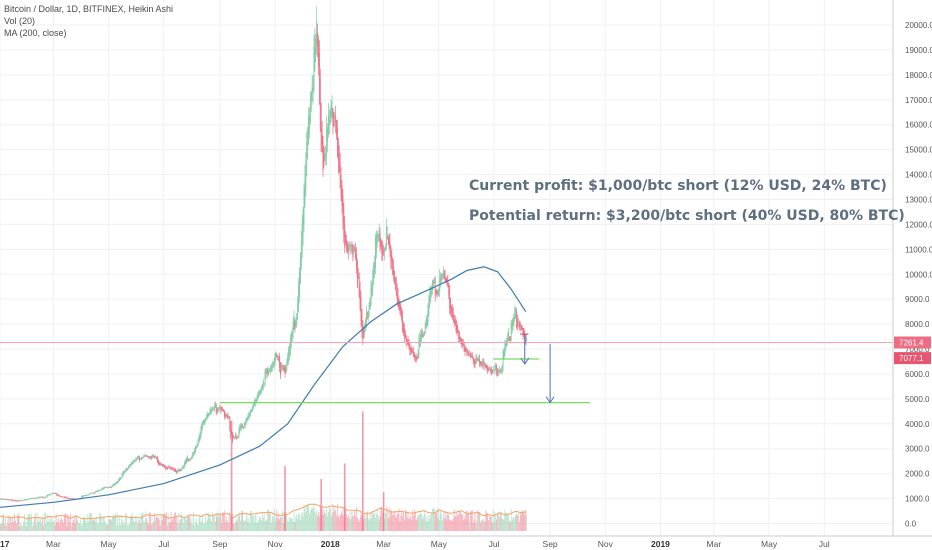 The height and width of the screenshot is (550, 932). Describe the element at coordinates (824, 544) in the screenshot. I see `x-tick-label: Jul` at that location.